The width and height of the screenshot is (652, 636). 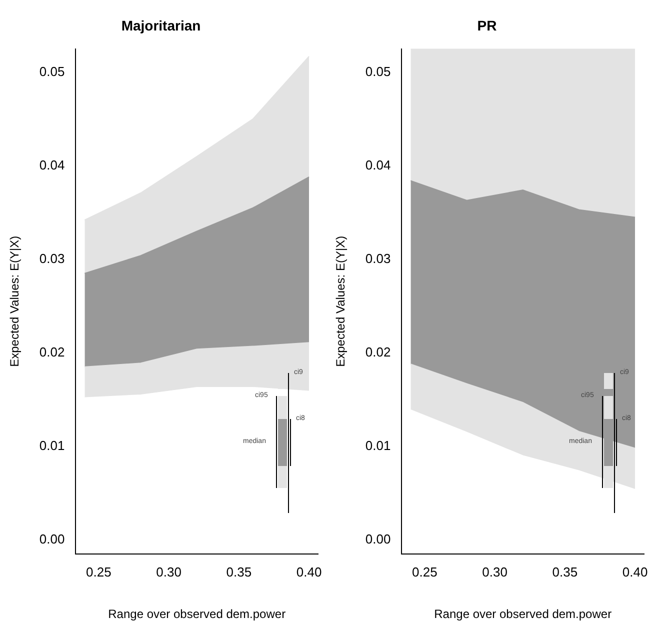 What do you see at coordinates (161, 25) in the screenshot?
I see `chart-title: Majoritarian` at bounding box center [161, 25].